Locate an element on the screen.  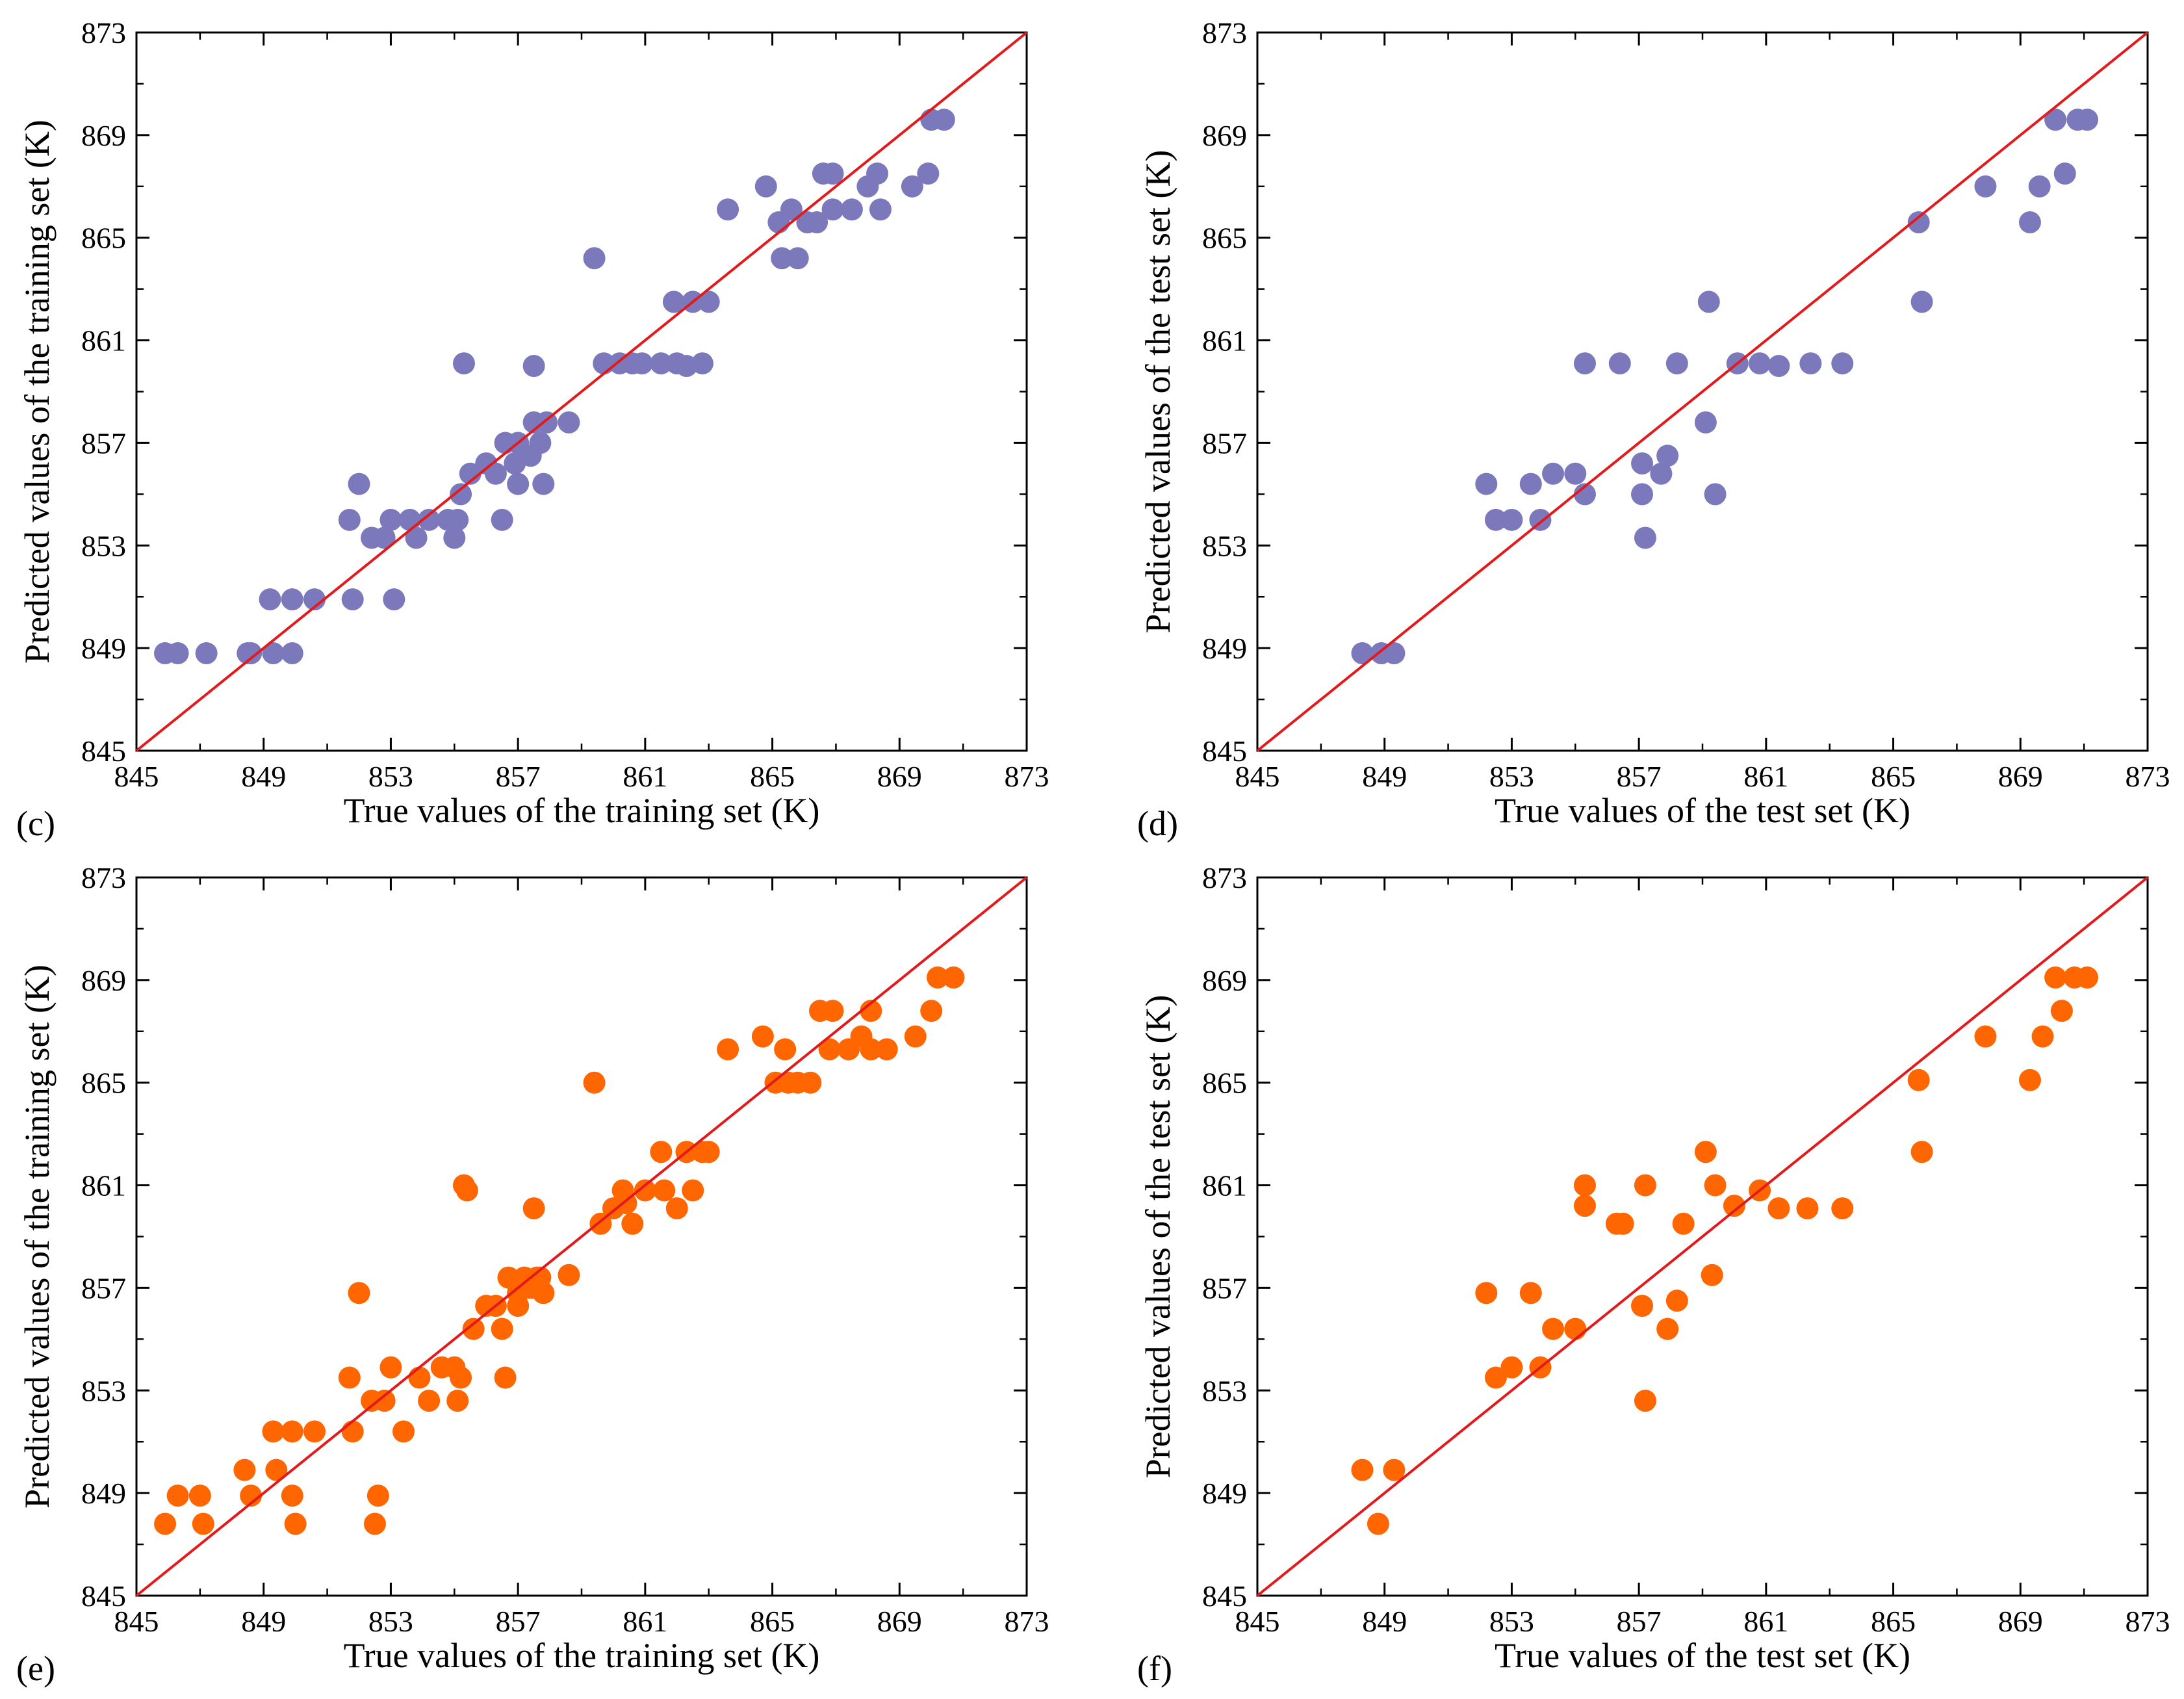
y-axis-title: Predicted values of the training set (K) is located at coordinates (37, 392).